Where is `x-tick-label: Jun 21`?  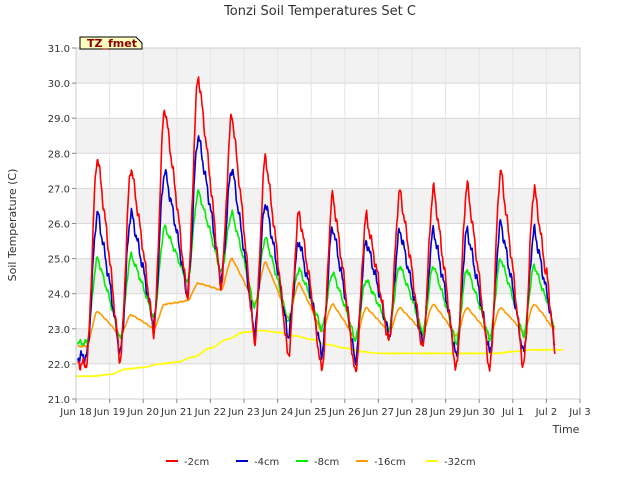
x-tick-label: Jun 21 is located at coordinates (176, 412).